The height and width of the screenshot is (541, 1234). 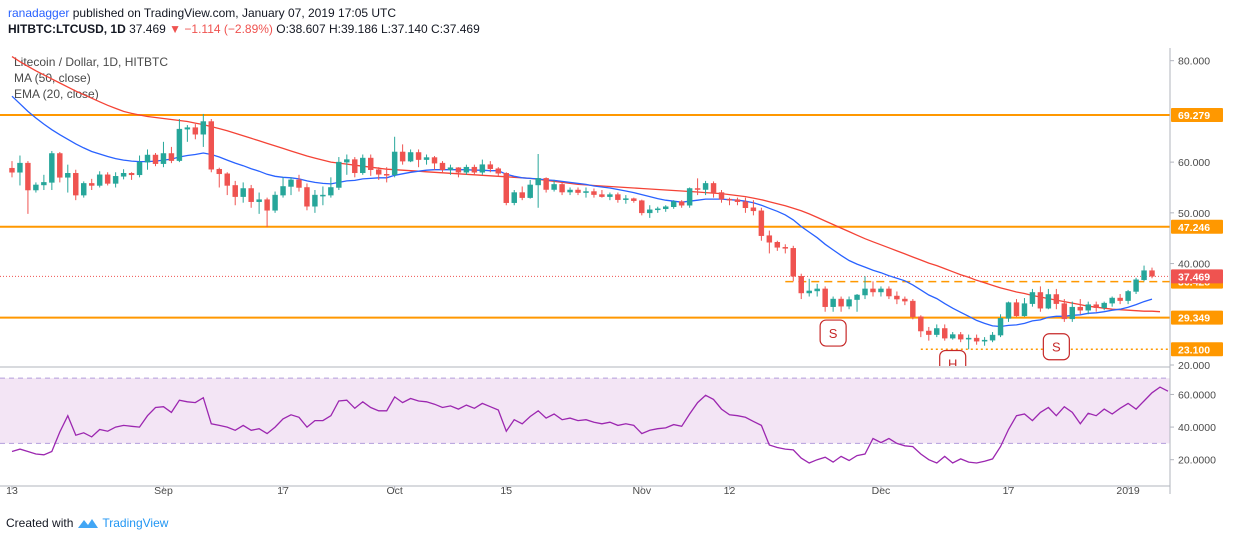 I want to click on tradingview-logo: TradingView, so click(x=122, y=523).